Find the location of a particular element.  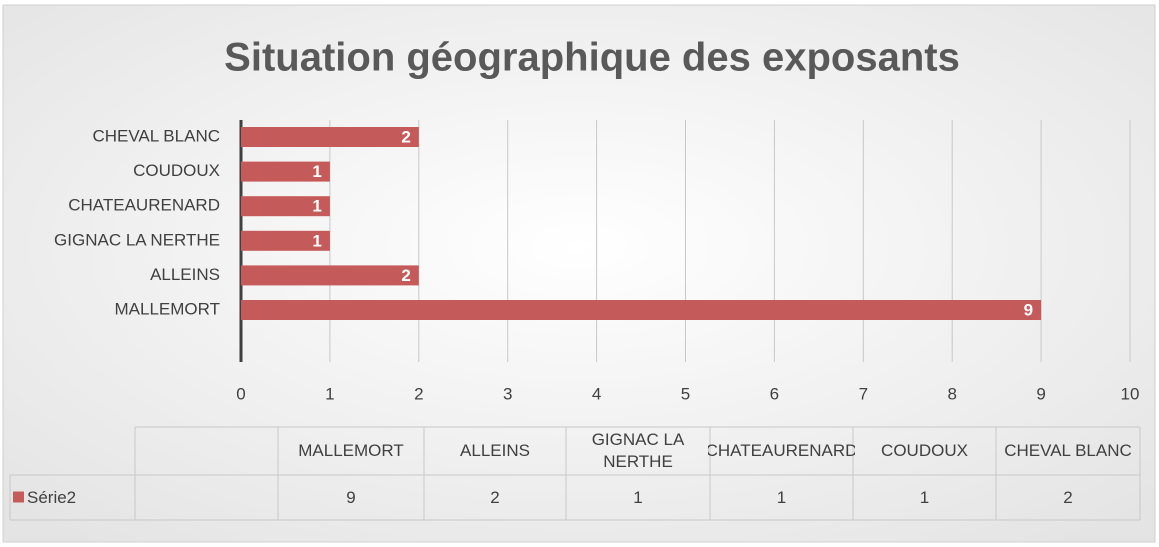

table-header-box: CHEVAL BLANC is located at coordinates (1068, 450).